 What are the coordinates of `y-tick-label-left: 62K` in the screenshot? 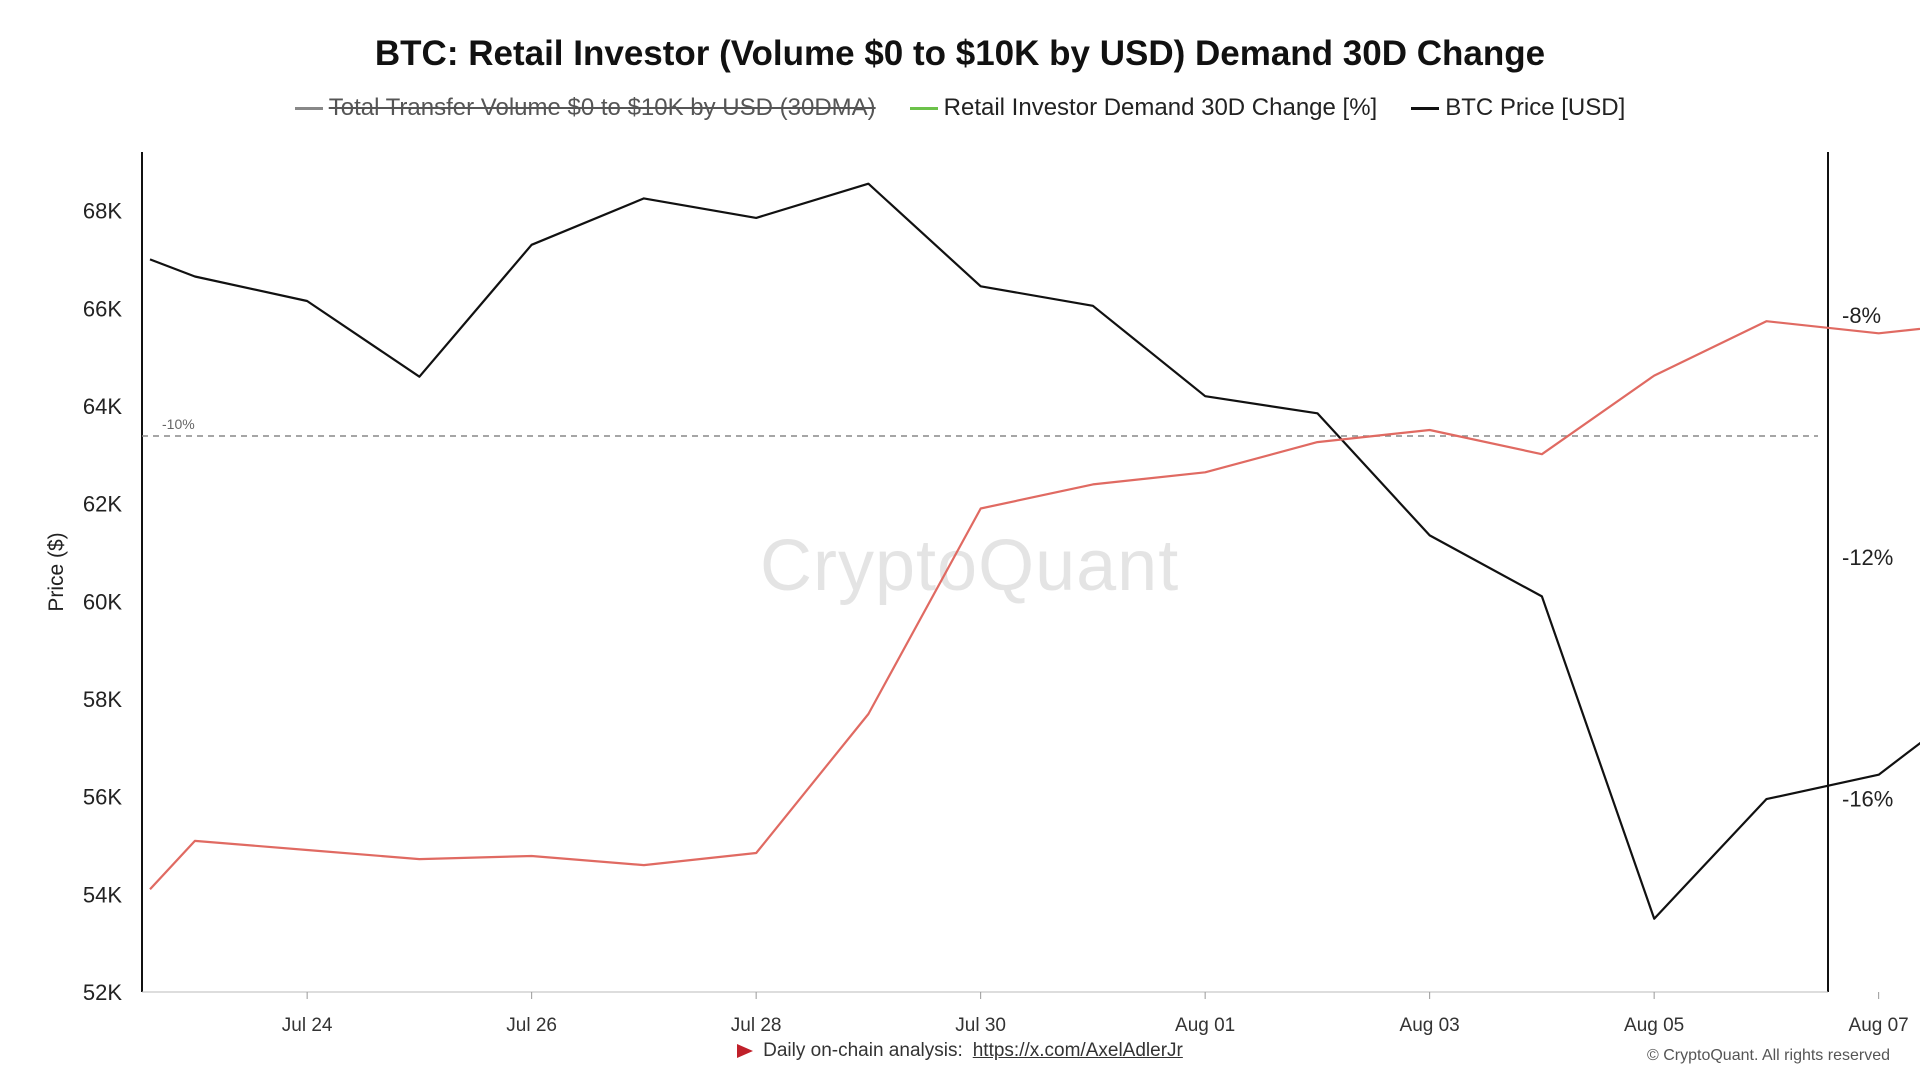 It's located at (102, 504).